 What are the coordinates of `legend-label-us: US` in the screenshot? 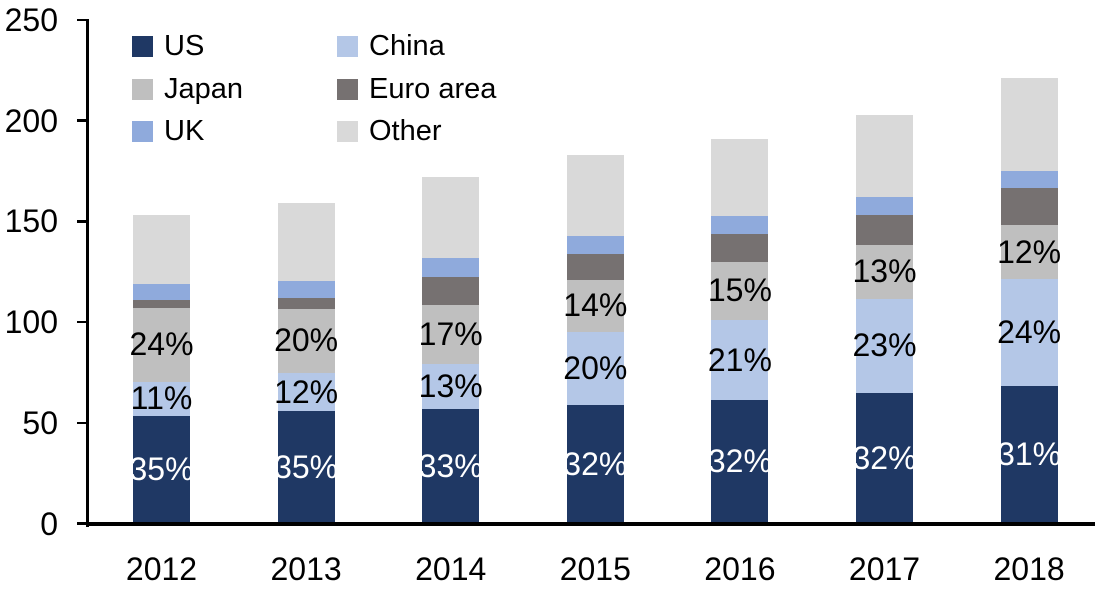 It's located at (184, 45).